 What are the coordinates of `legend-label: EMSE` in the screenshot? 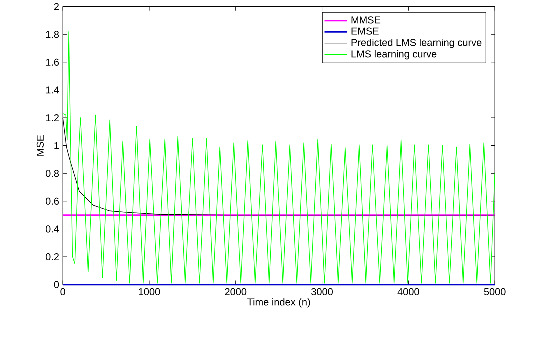 It's located at (365, 31).